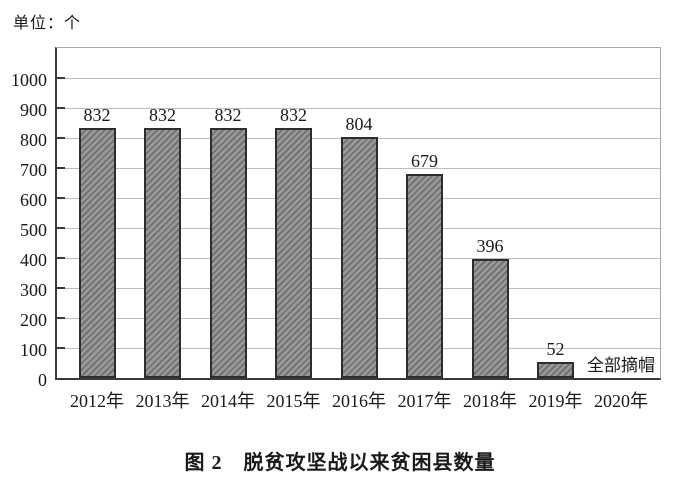  I want to click on bar-2016年, so click(359, 257).